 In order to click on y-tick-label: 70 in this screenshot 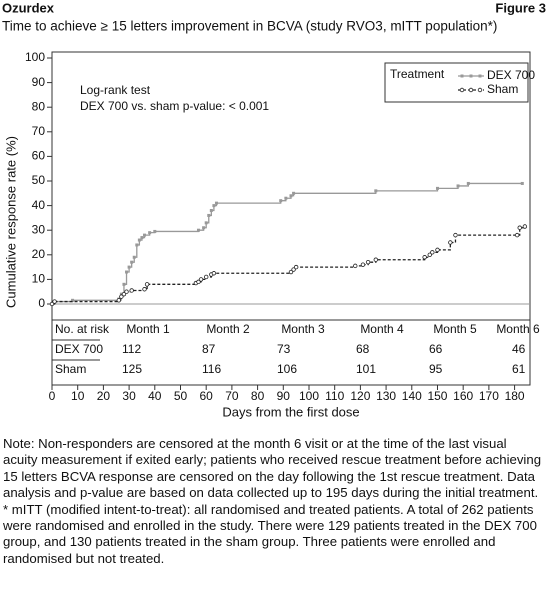, I will do `click(39, 131)`.